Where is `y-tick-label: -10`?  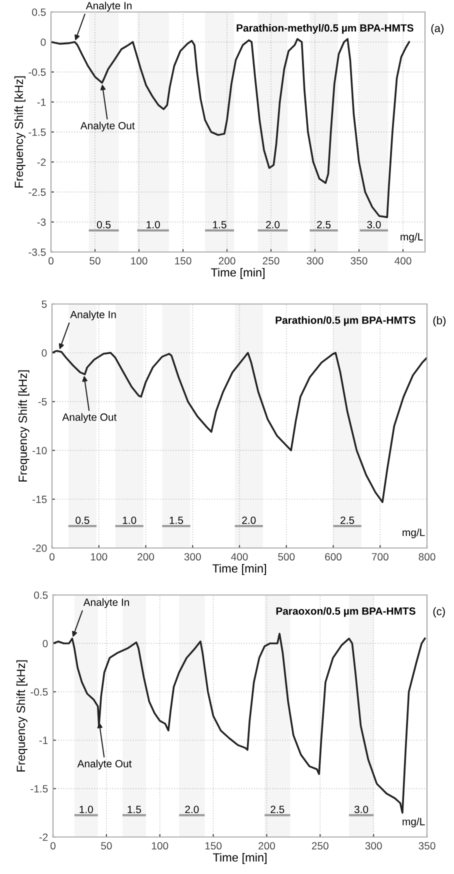 y-tick-label: -10 is located at coordinates (39, 450).